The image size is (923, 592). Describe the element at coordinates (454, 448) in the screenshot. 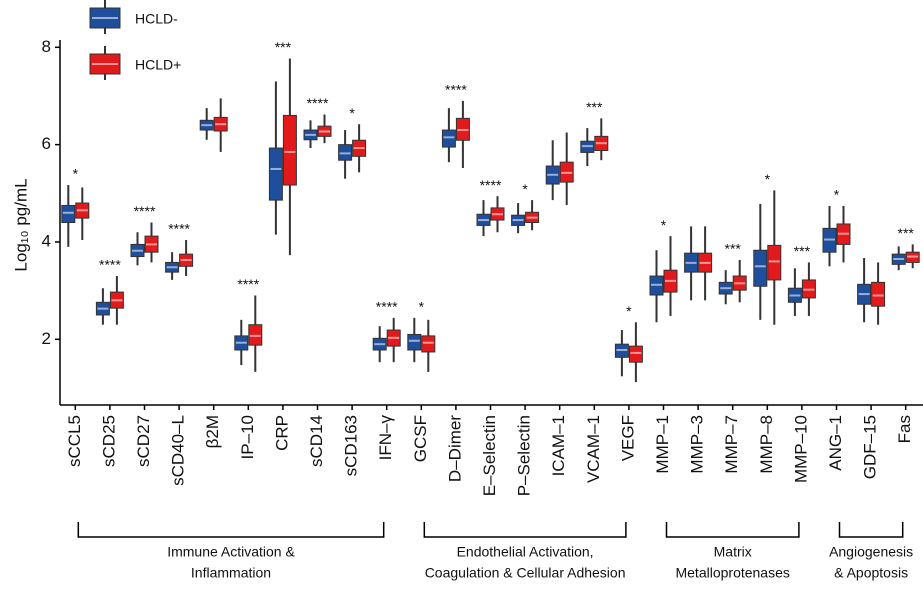

I see `x-tick-label: D–Dimer` at that location.